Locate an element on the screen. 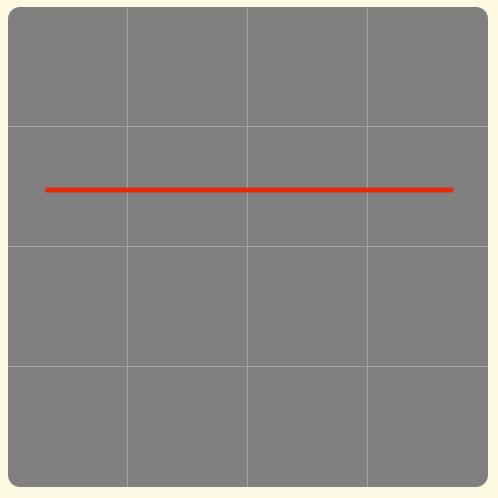  board-cell-r3-c0 is located at coordinates (68, 427).